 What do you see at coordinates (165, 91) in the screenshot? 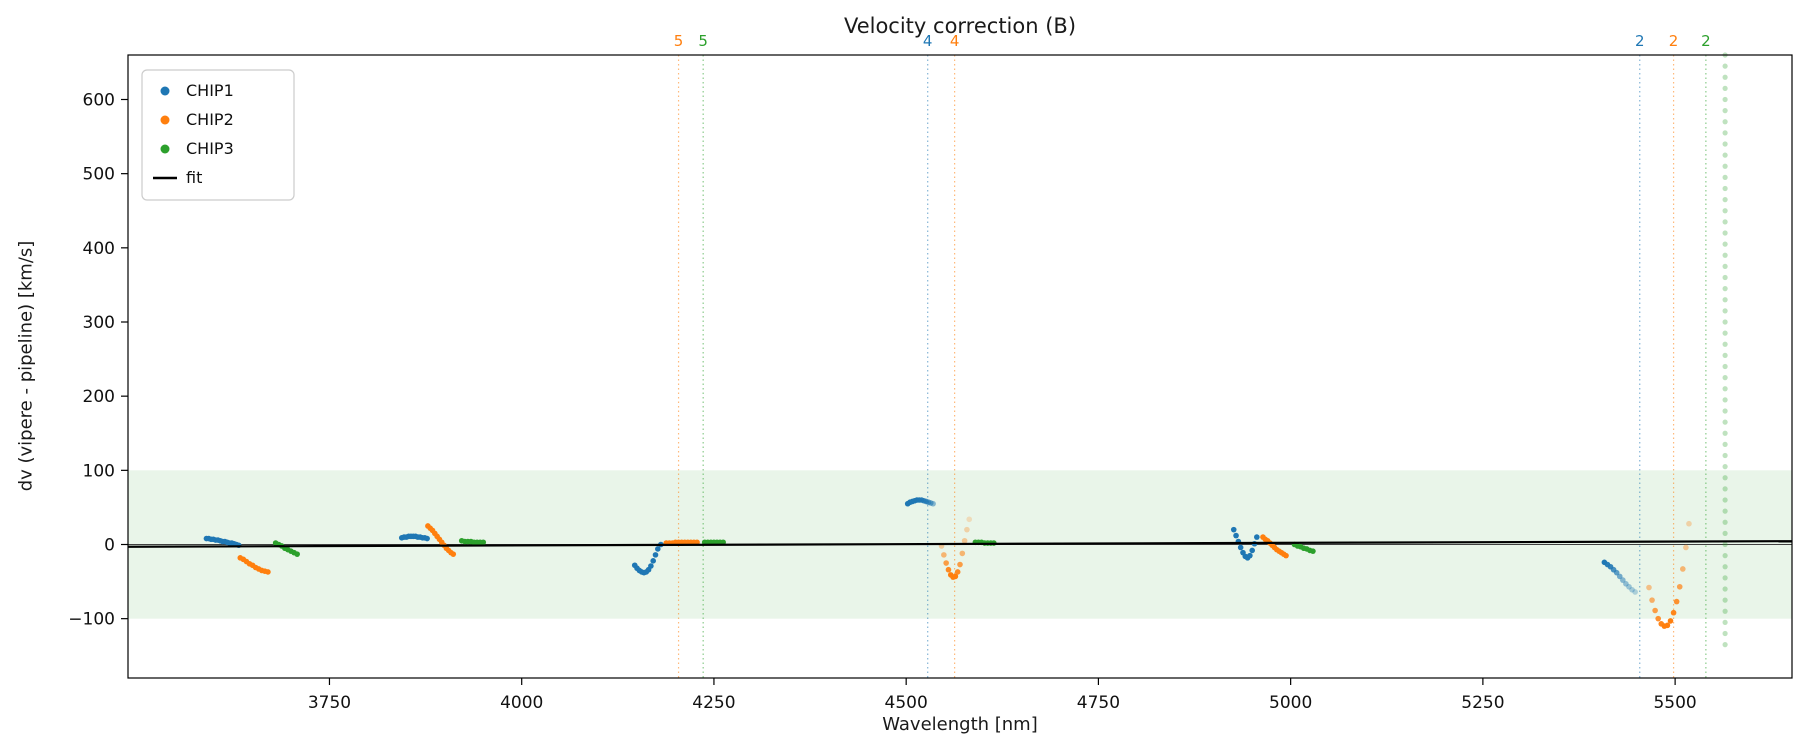
I see `legend-marker-CHIP1` at bounding box center [165, 91].